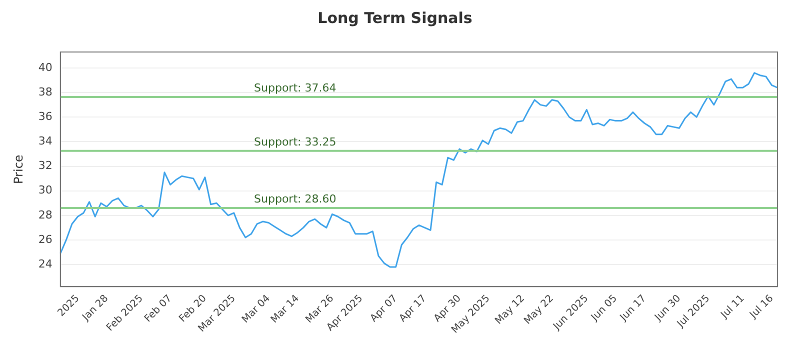 This screenshot has height=350, width=800. What do you see at coordinates (295, 199) in the screenshot?
I see `ref-line-label: Support: 28.60` at bounding box center [295, 199].